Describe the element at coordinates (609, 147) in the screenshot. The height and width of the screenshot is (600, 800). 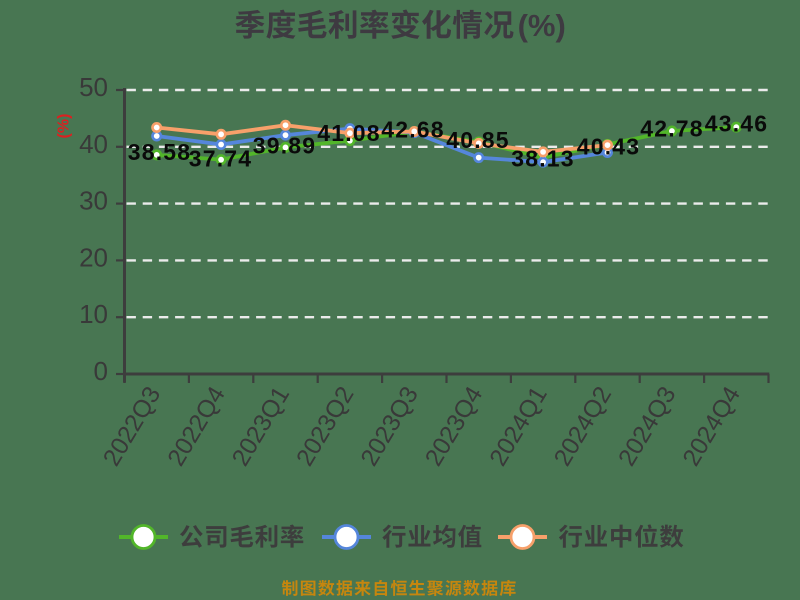
I see `svg-text: 40.43` at that location.